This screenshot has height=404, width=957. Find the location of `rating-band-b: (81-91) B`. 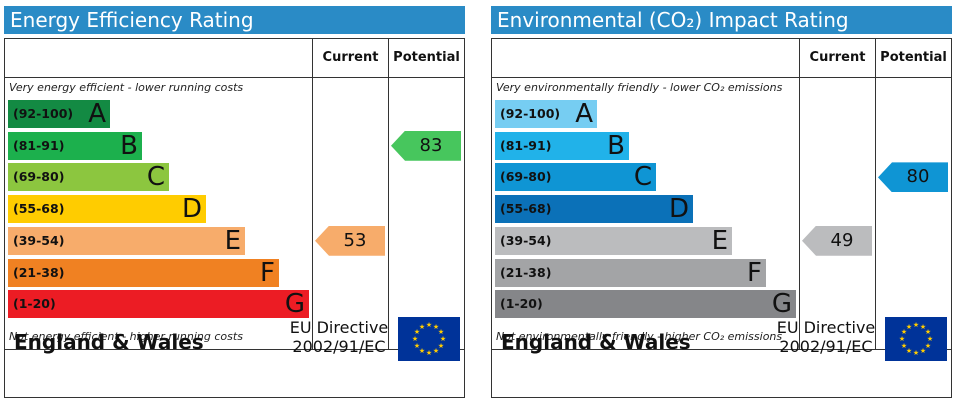

rating-band-b: (81-91) B is located at coordinates (562, 145).